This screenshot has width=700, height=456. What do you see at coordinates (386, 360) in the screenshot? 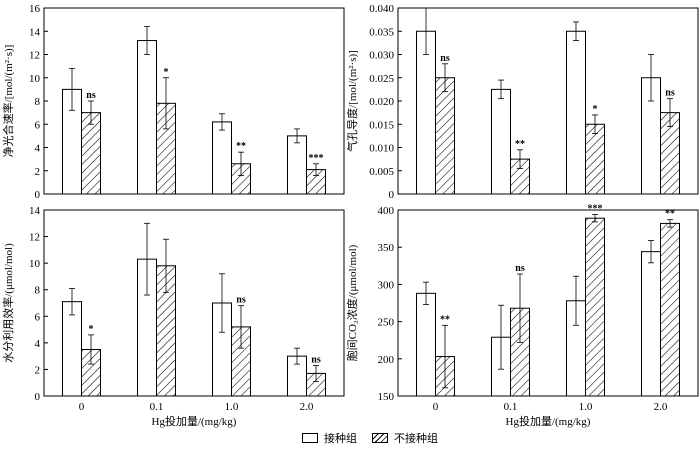
I see `y-tick-label: 200` at bounding box center [386, 360].